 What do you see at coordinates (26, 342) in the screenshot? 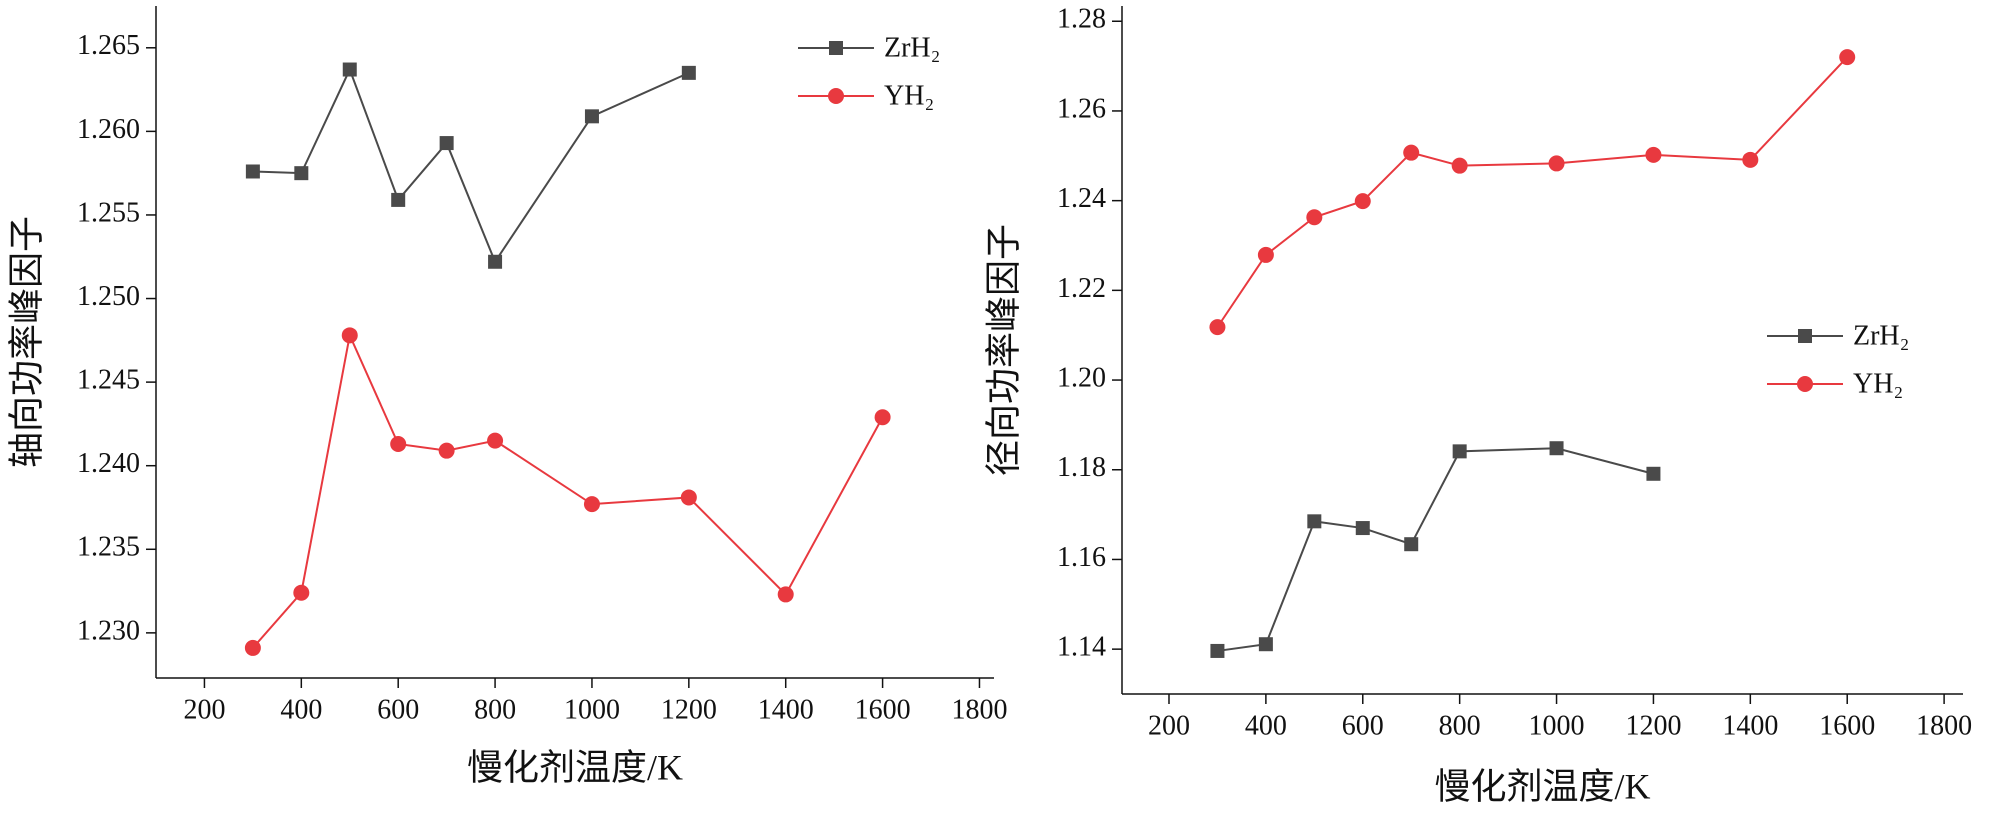
I see `y-axis-title: 轴向功率峰因子` at bounding box center [26, 342].